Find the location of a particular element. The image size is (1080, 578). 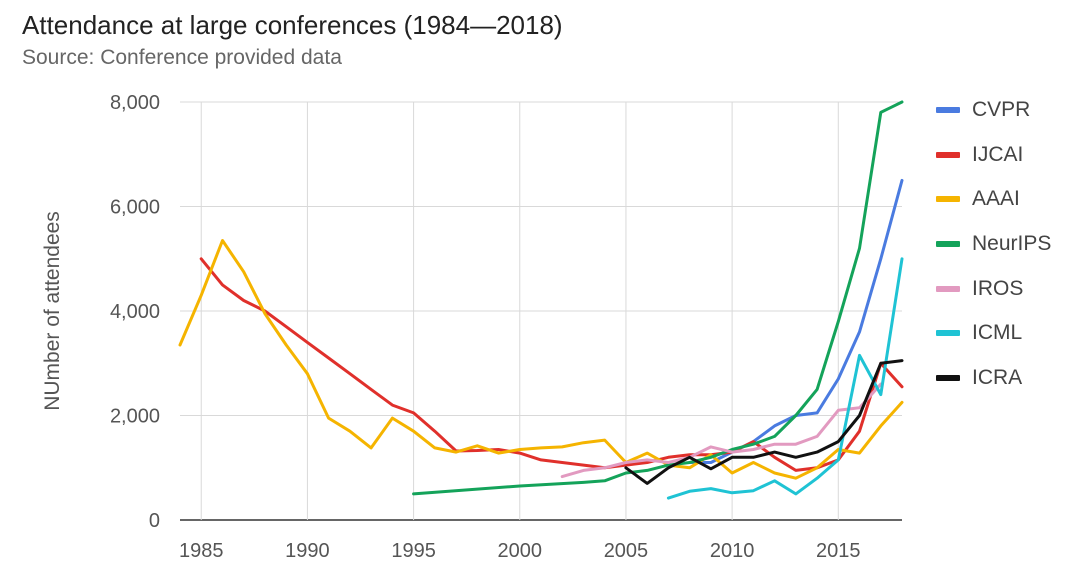

series-line-icml is located at coordinates (785, 378).